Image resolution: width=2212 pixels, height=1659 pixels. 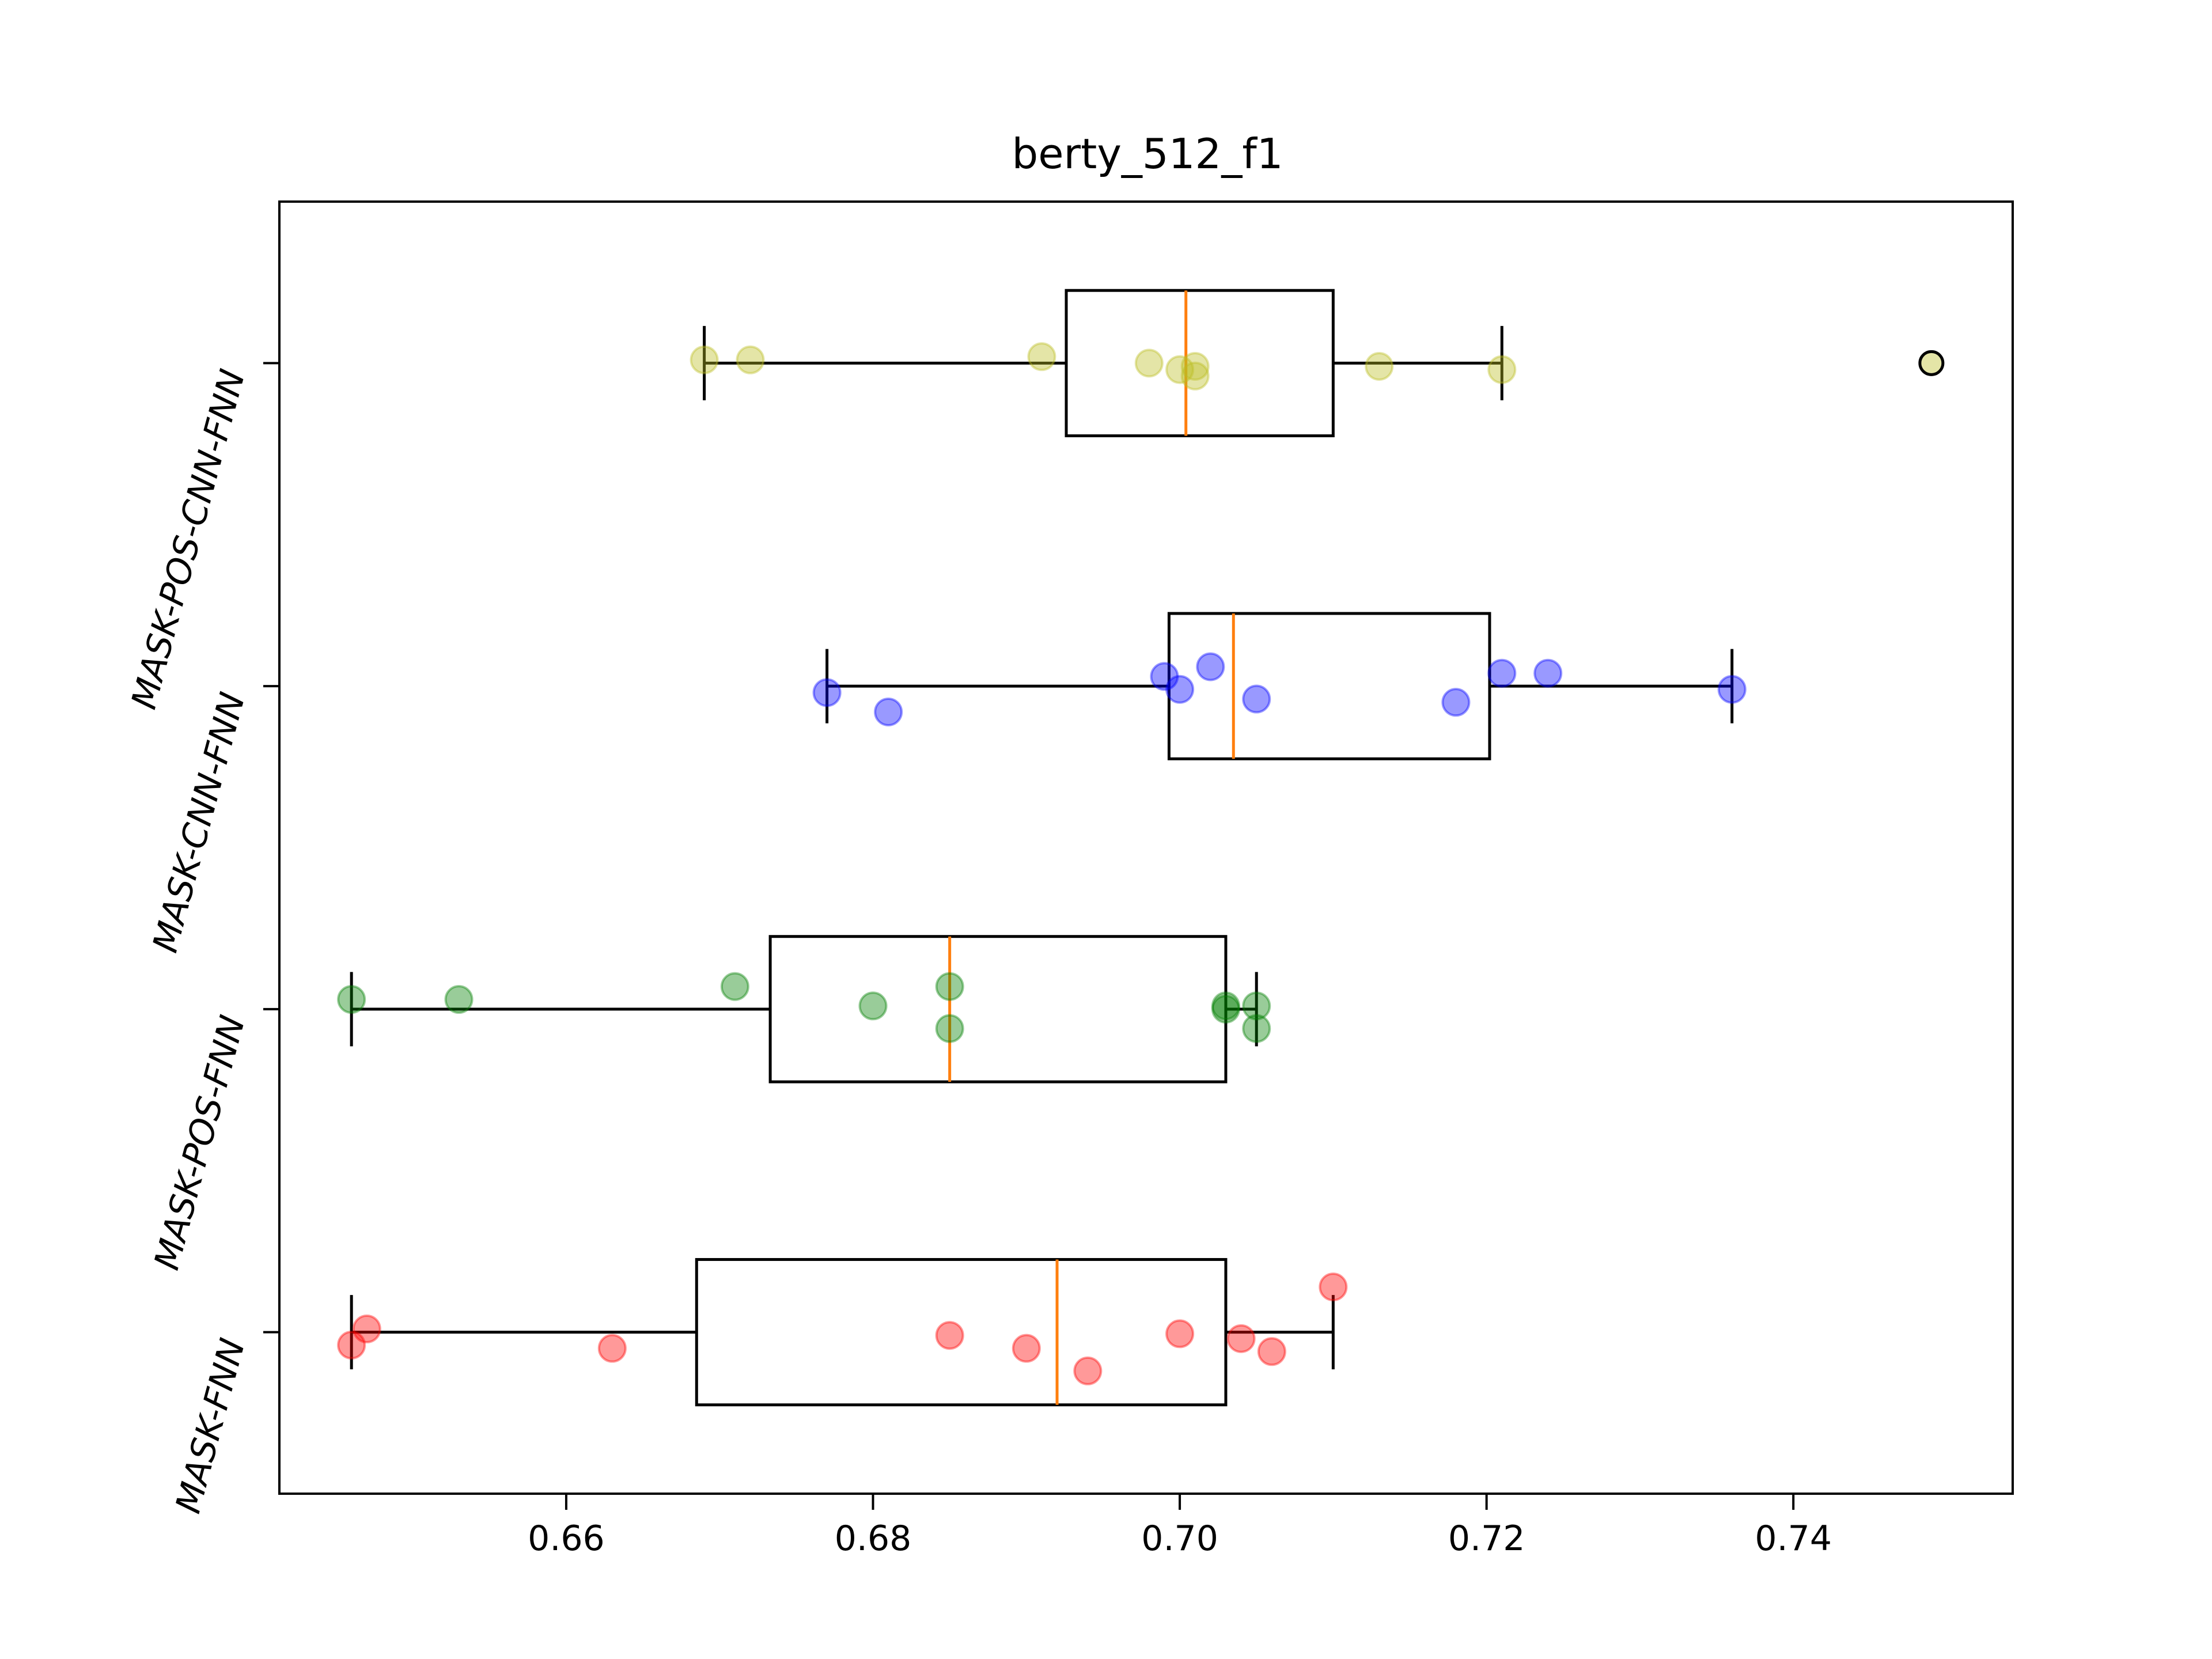 I want to click on x-tick-label: 0.72, so click(x=1486, y=1538).